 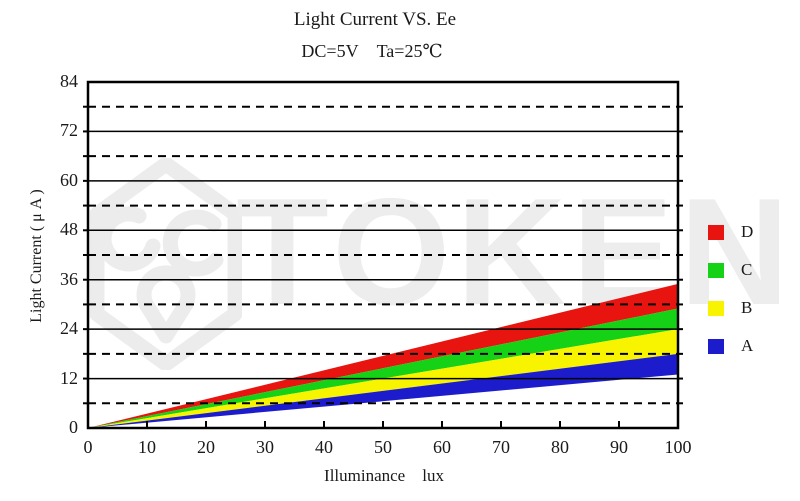 What do you see at coordinates (730, 307) in the screenshot?
I see `legend-item-B: B` at bounding box center [730, 307].